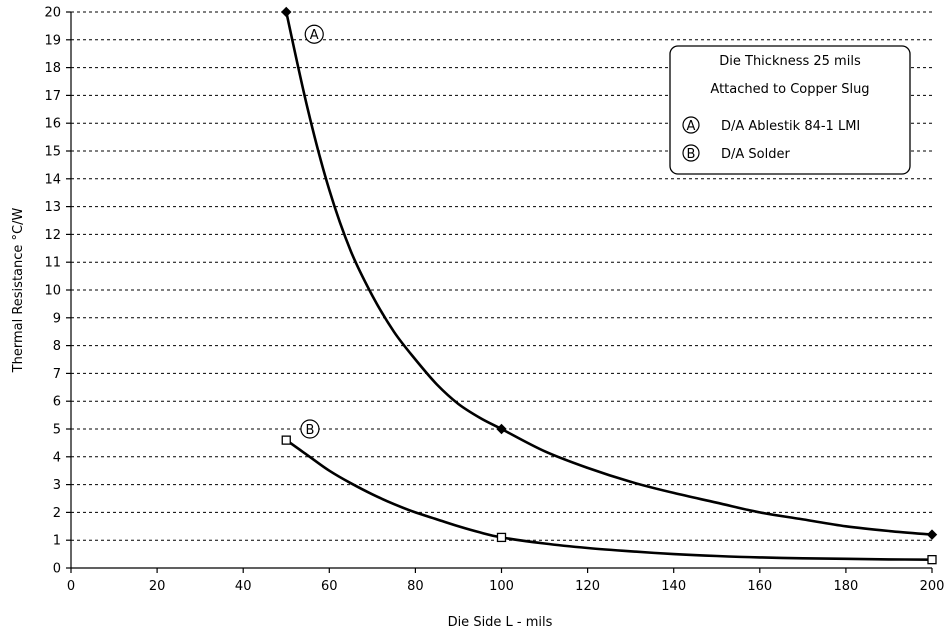 The width and height of the screenshot is (950, 635). Describe the element at coordinates (57, 457) in the screenshot. I see `ytick-label-4: 4` at that location.